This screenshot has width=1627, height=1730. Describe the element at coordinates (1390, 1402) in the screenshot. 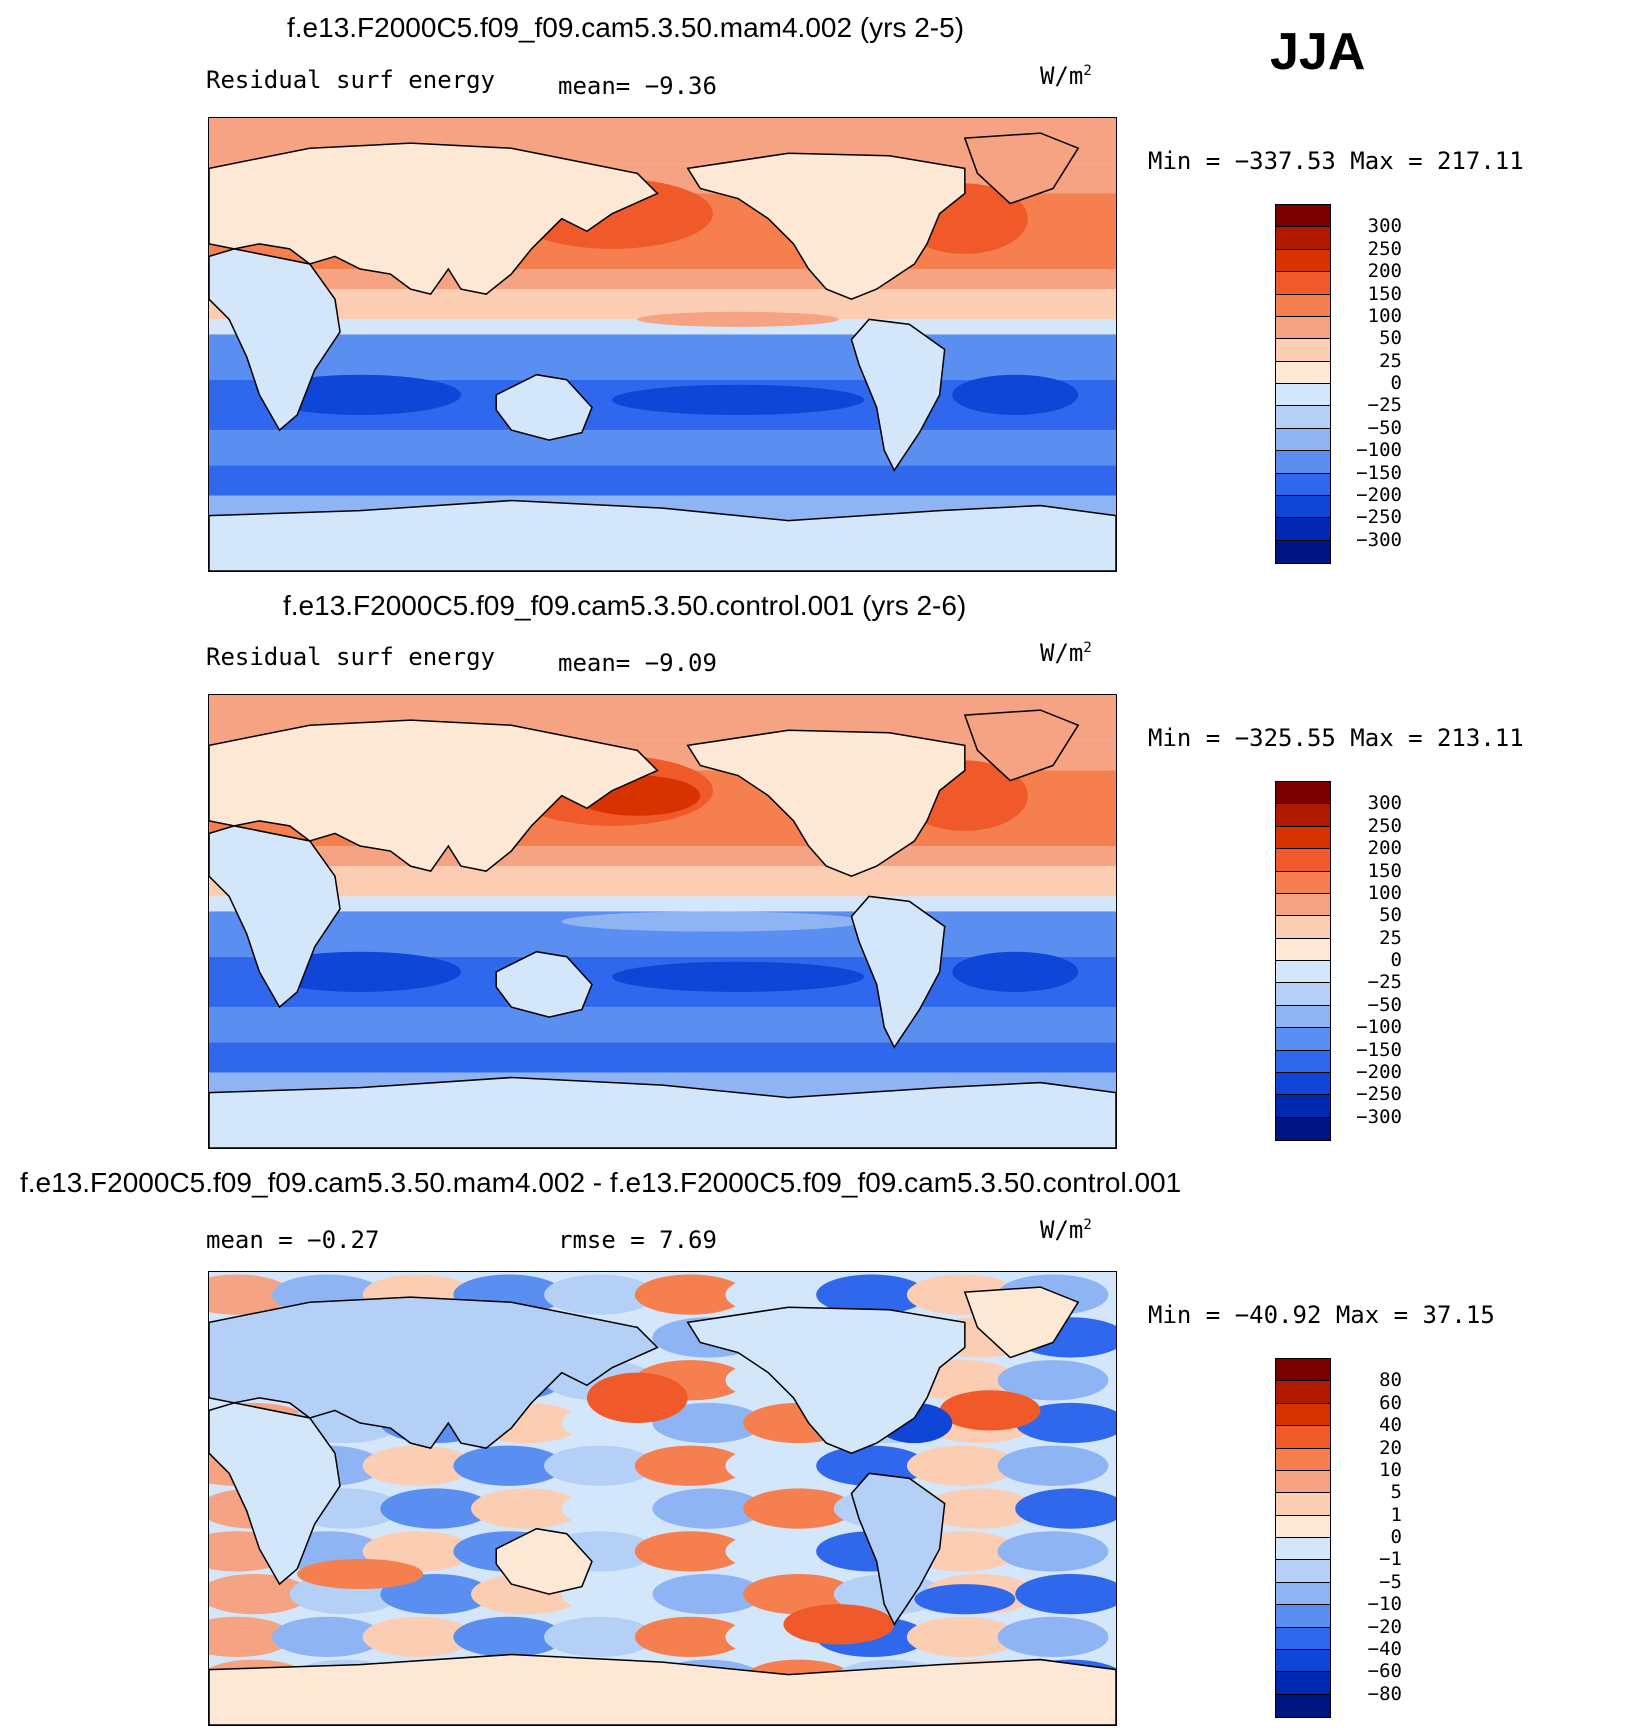

I see `colorbar-label: 60` at that location.